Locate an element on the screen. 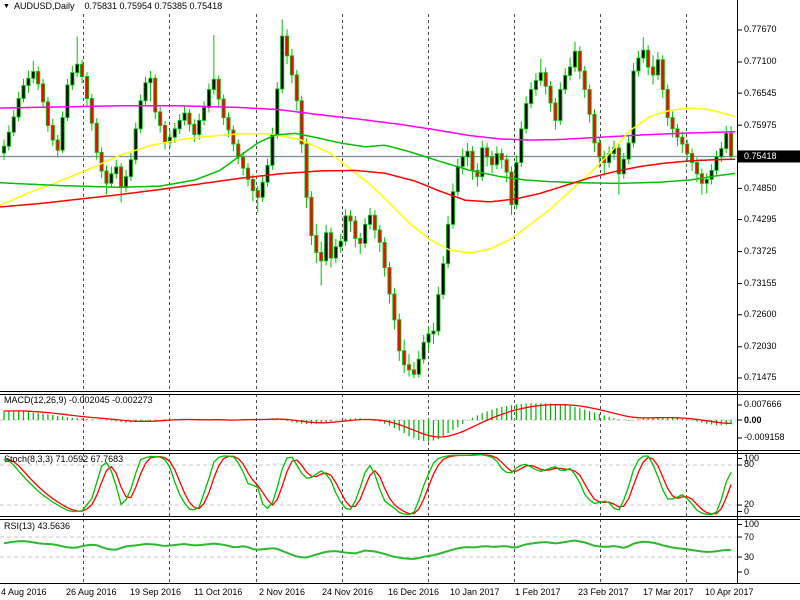 This screenshot has width=800, height=600. stoch-axis-label: 100 is located at coordinates (752, 458).